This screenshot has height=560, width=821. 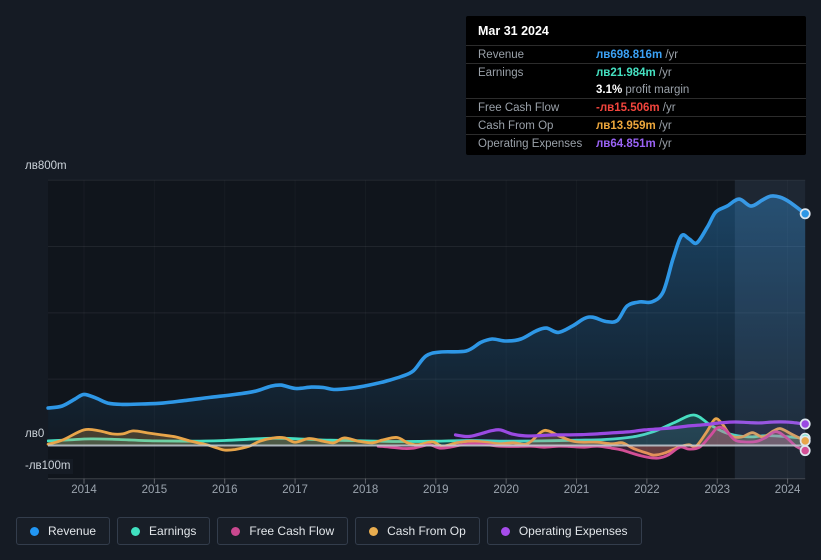 I want to click on legend-item-operating-expenses: Operating Expenses, so click(x=564, y=531).